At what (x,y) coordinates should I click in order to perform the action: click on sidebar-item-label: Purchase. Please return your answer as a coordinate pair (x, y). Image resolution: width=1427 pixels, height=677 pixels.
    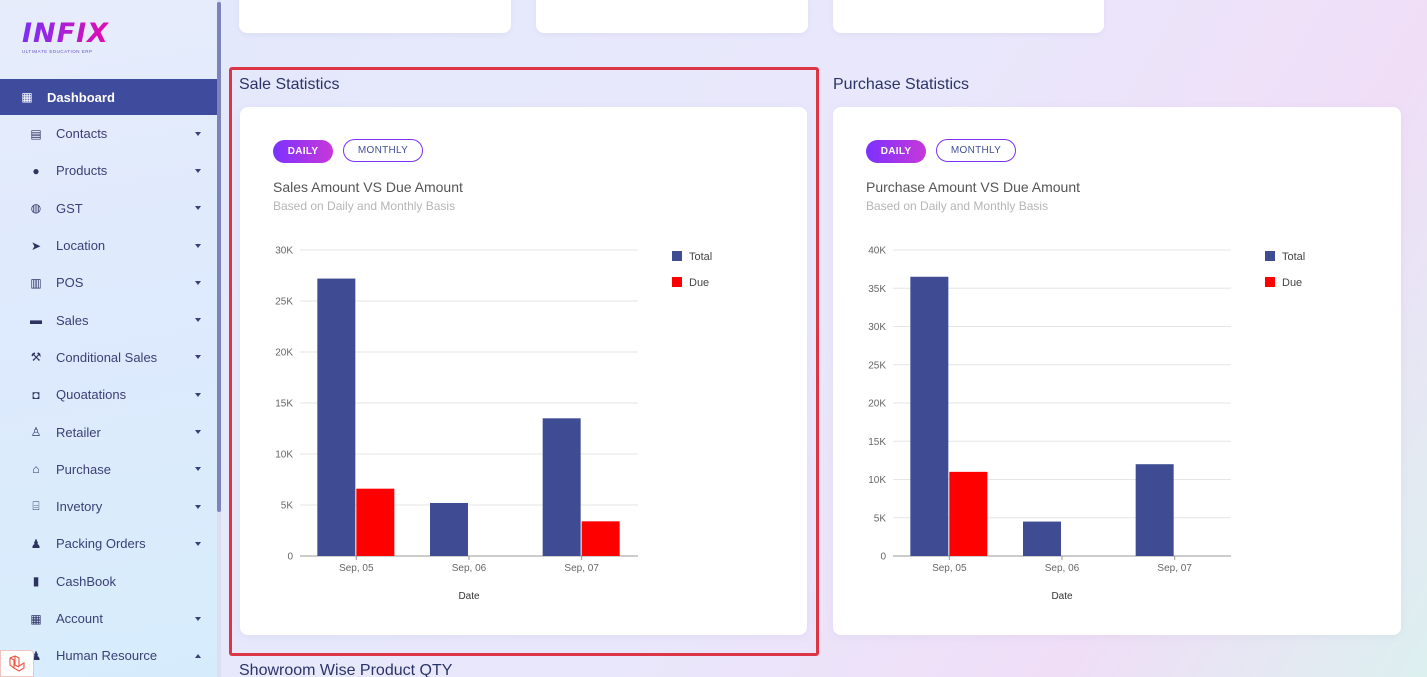
    Looking at the image, I should click on (83, 469).